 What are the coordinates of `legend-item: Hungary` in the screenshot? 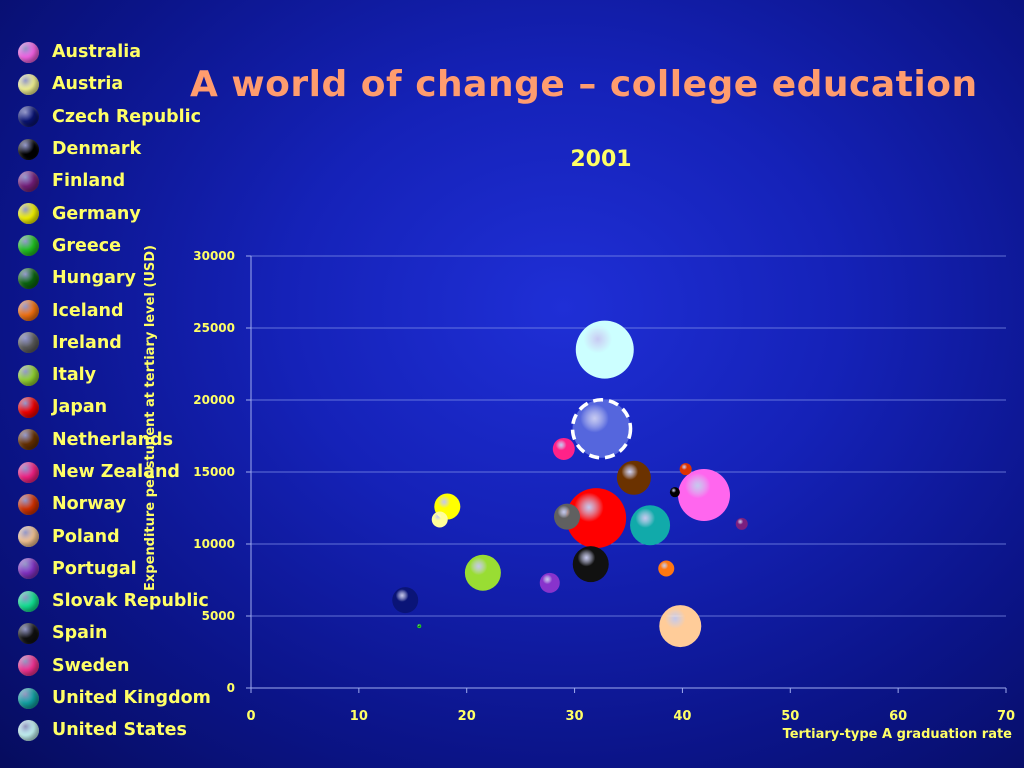 It's located at (116, 278).